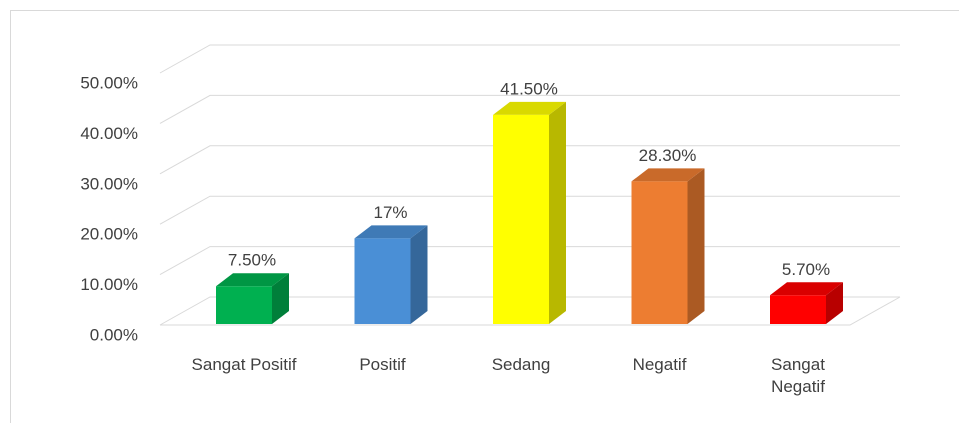 This screenshot has height=423, width=959. Describe the element at coordinates (390, 212) in the screenshot. I see `data-label: 17%` at that location.